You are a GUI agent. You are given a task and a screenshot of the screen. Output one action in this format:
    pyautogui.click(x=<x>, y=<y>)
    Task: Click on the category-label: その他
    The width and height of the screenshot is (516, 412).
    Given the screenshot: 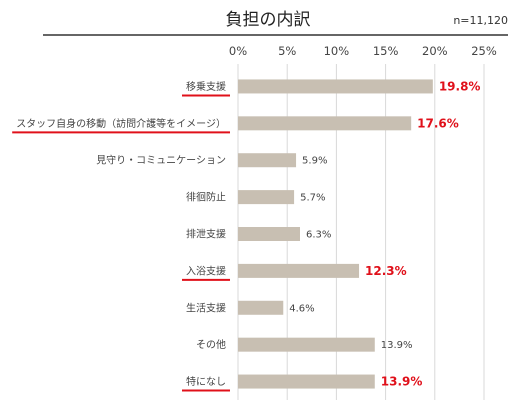 What is the action you would take?
    pyautogui.click(x=211, y=344)
    